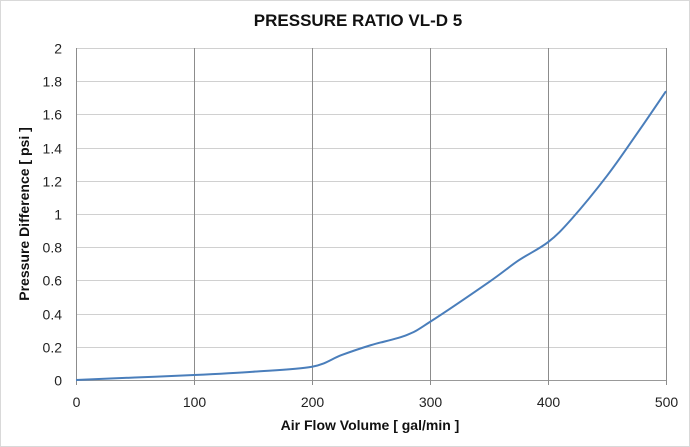  I want to click on y-tick-label: 1.8, so click(53, 82).